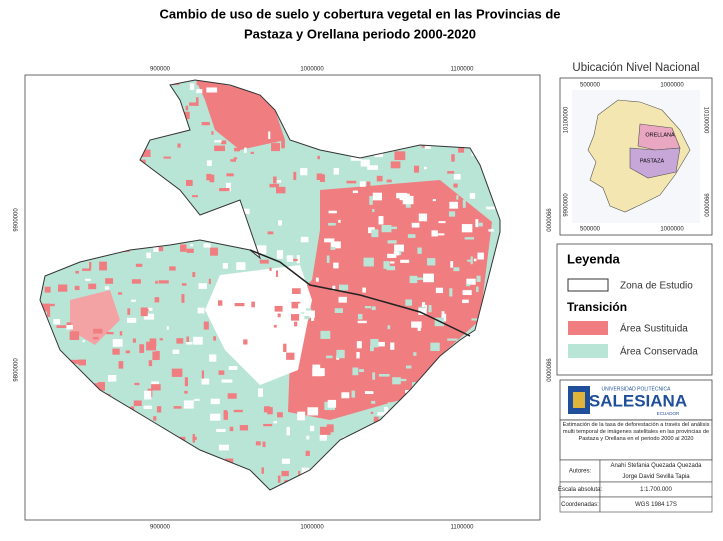 This screenshot has height=541, width=723. Describe the element at coordinates (567, 119) in the screenshot. I see `inset-y-label: 10100000` at that location.